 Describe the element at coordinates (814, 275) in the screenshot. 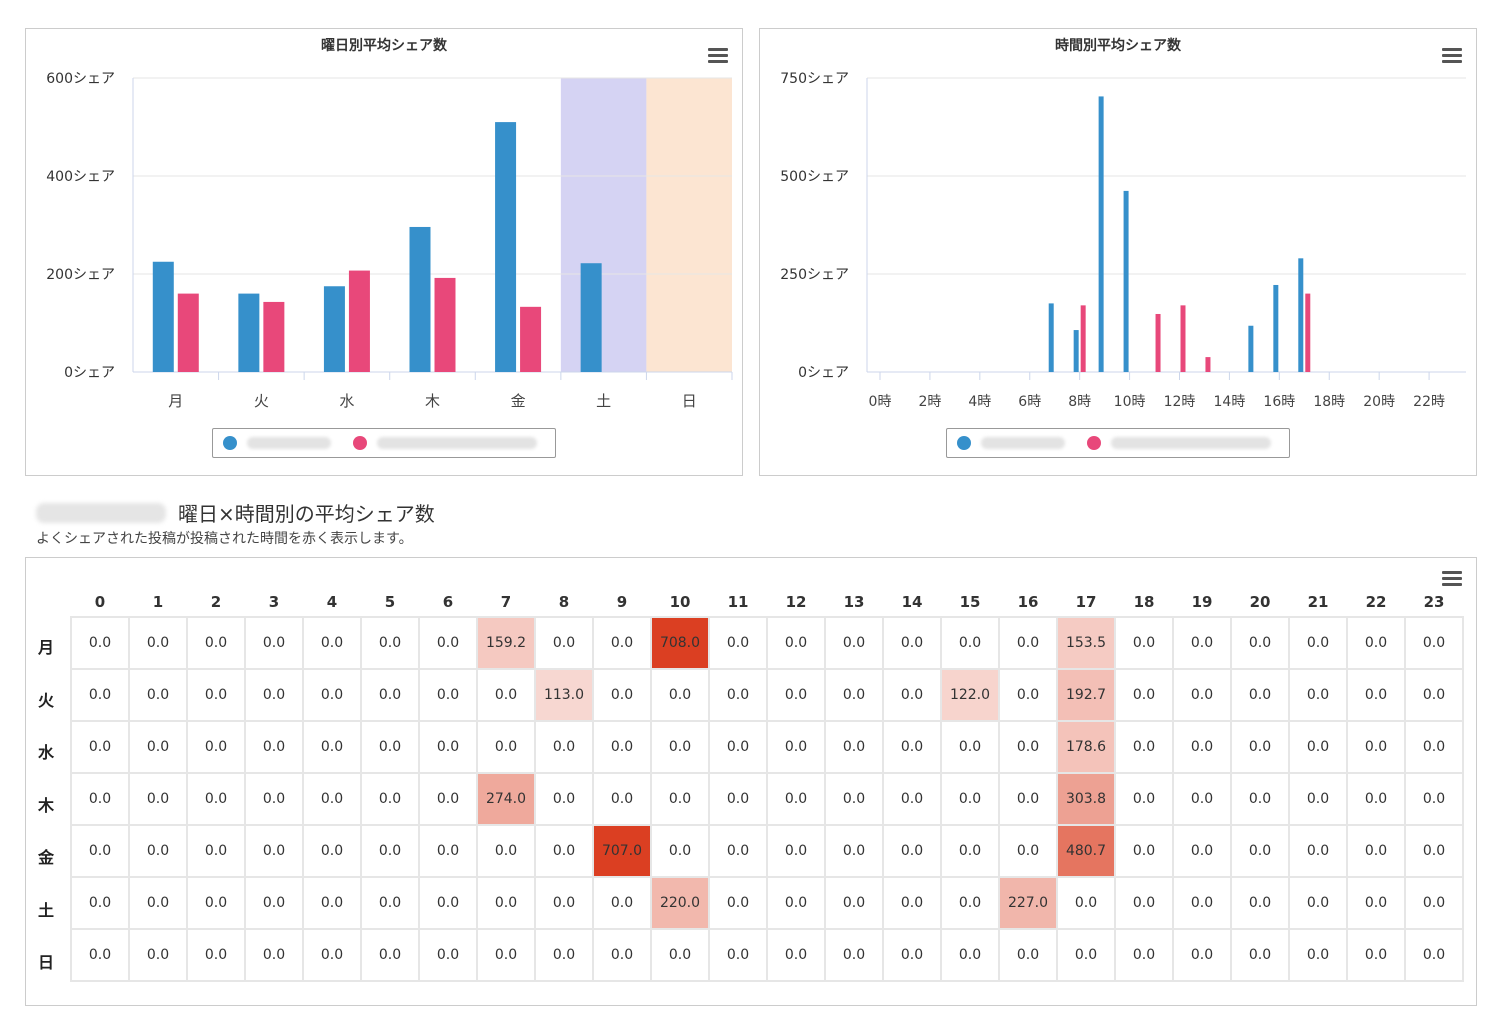

I see `y-tick-label: 250シェア` at that location.